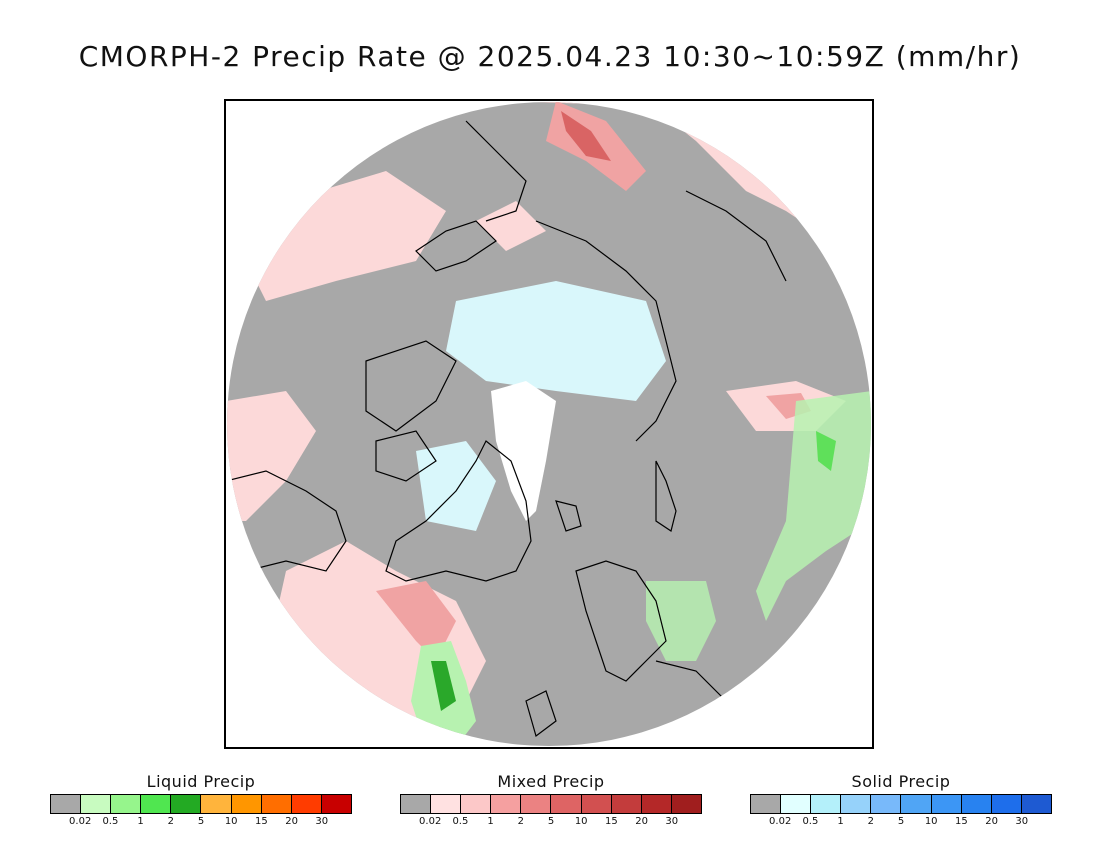 The image size is (1100, 850). What do you see at coordinates (416, 621) in the screenshot?
I see `mixed-precip-core` at bounding box center [416, 621].